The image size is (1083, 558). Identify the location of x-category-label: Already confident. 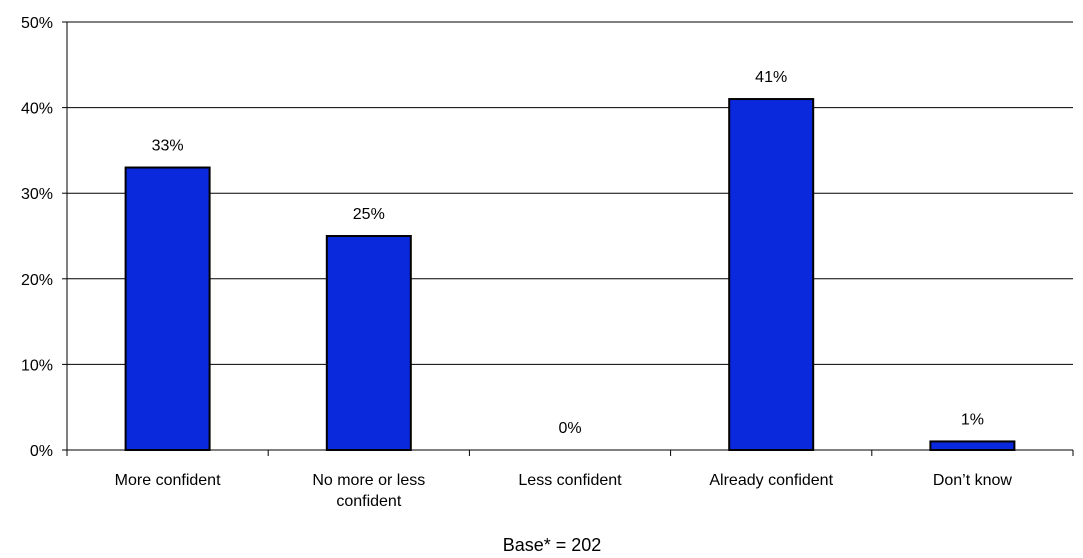
(771, 480).